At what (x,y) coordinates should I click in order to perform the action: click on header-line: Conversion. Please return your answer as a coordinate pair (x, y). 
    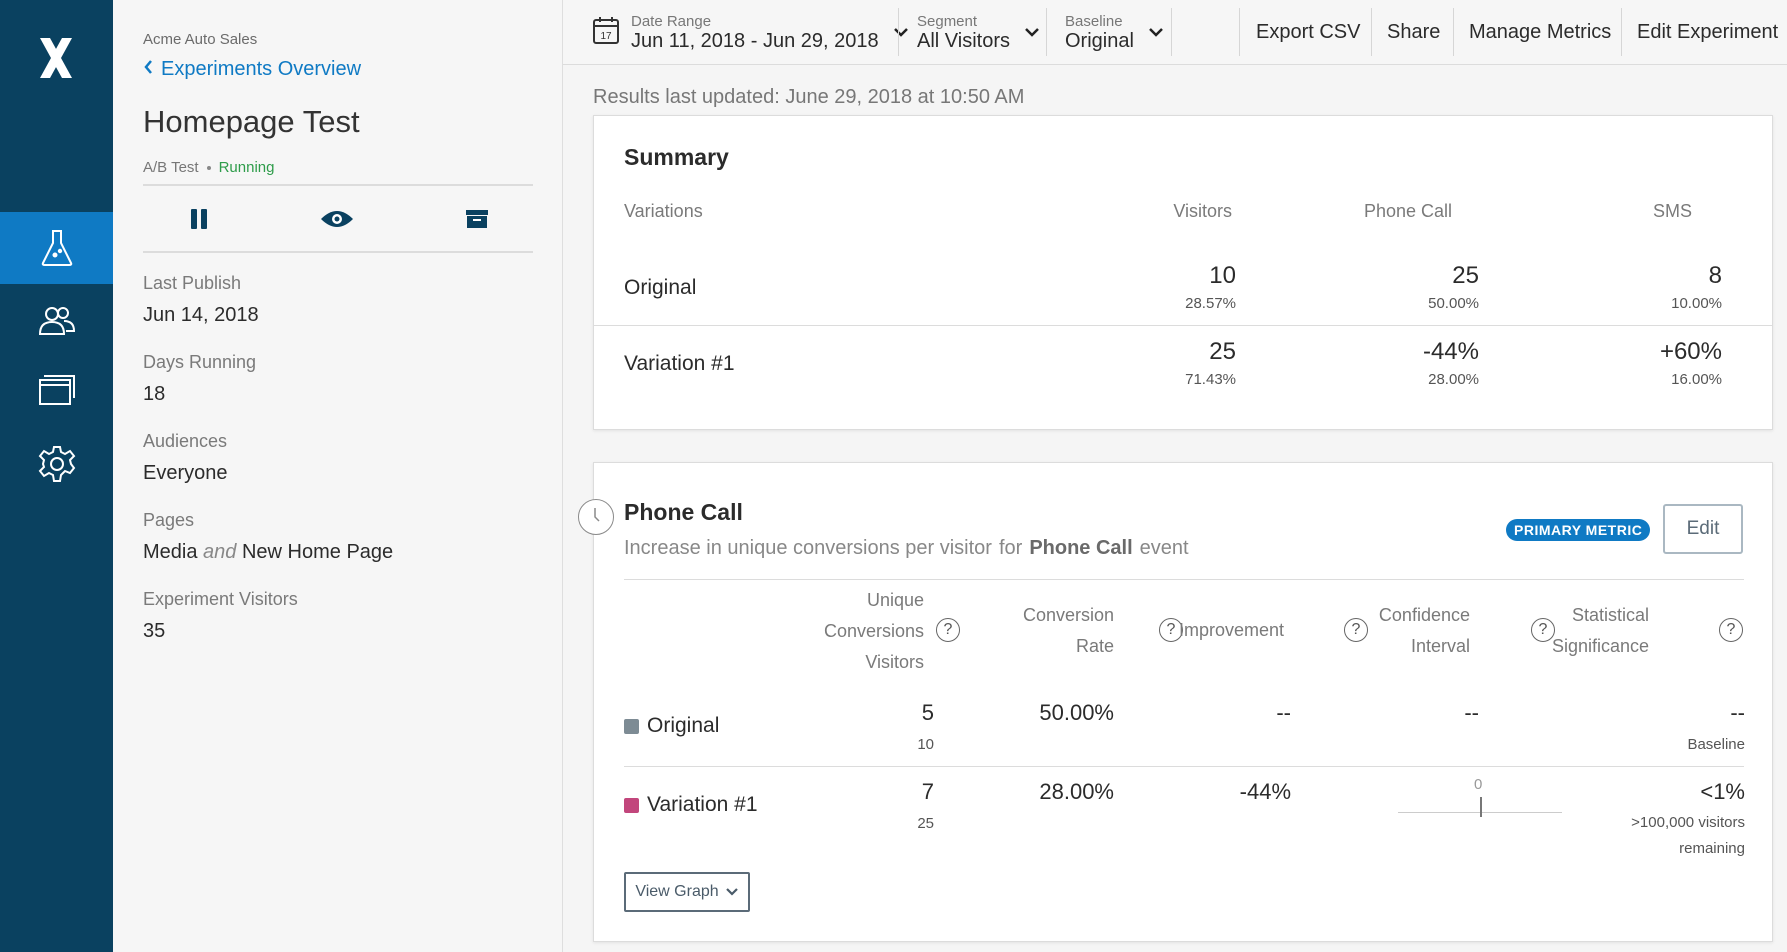
    Looking at the image, I should click on (1068, 615).